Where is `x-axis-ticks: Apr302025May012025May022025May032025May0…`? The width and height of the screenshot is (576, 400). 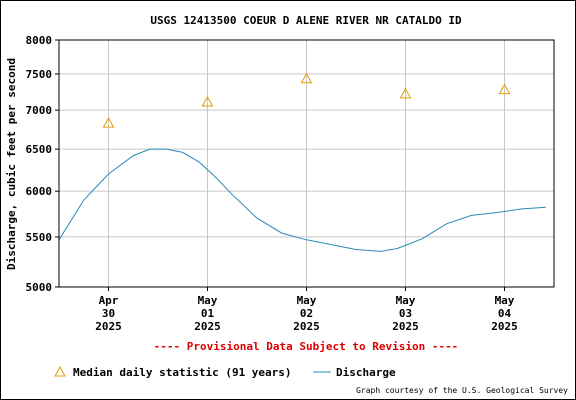
x-axis-ticks: Apr302025May012025May022025May032025May0… is located at coordinates (306, 310).